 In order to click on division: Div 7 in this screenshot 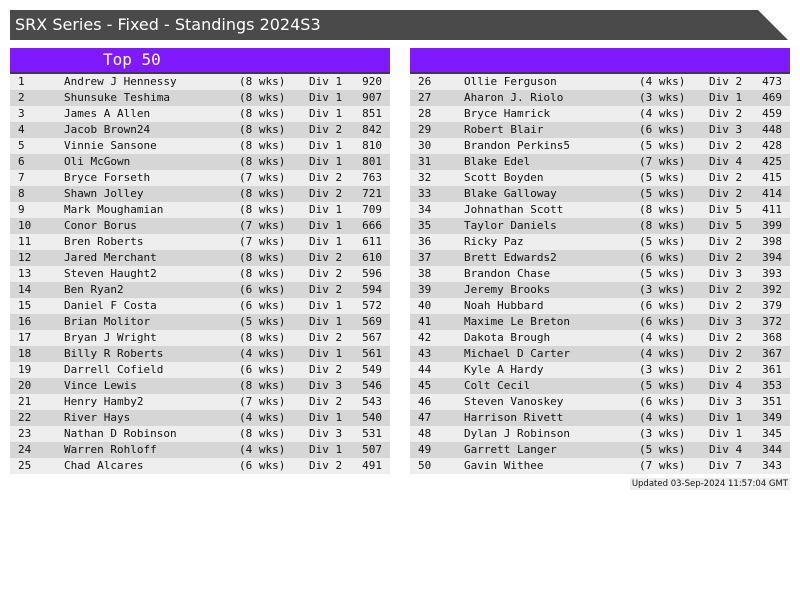, I will do `click(726, 465)`.